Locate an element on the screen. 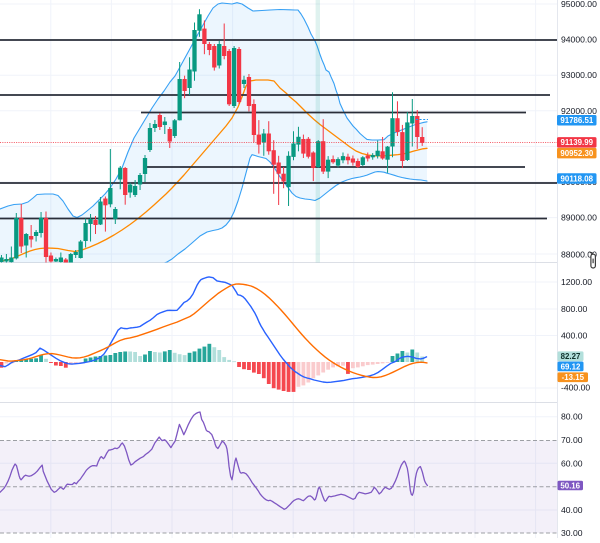 Image resolution: width=600 pixels, height=543 pixels. svg-text: 400.00 is located at coordinates (574, 336).